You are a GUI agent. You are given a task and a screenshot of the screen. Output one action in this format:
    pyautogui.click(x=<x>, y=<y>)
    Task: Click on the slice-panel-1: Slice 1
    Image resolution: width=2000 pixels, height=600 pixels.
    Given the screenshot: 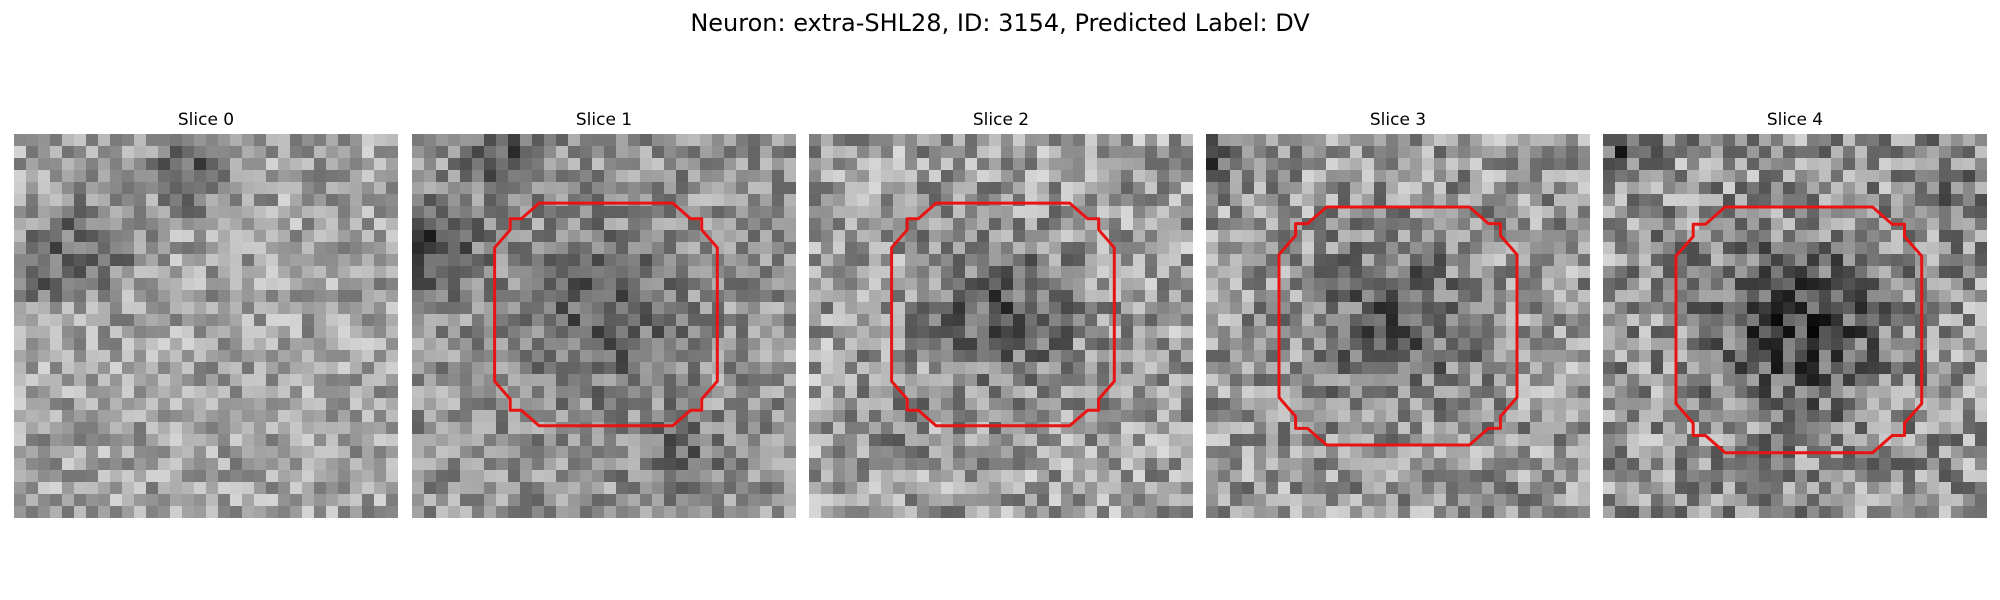 What is the action you would take?
    pyautogui.click(x=604, y=314)
    